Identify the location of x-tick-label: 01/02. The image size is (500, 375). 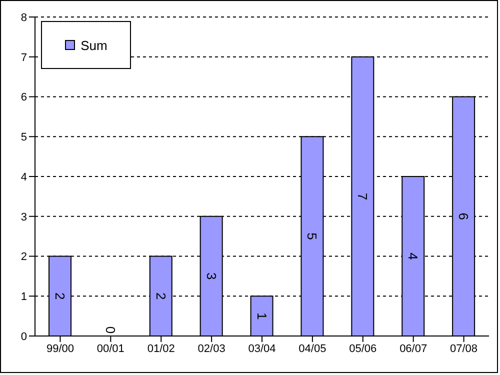
(161, 348).